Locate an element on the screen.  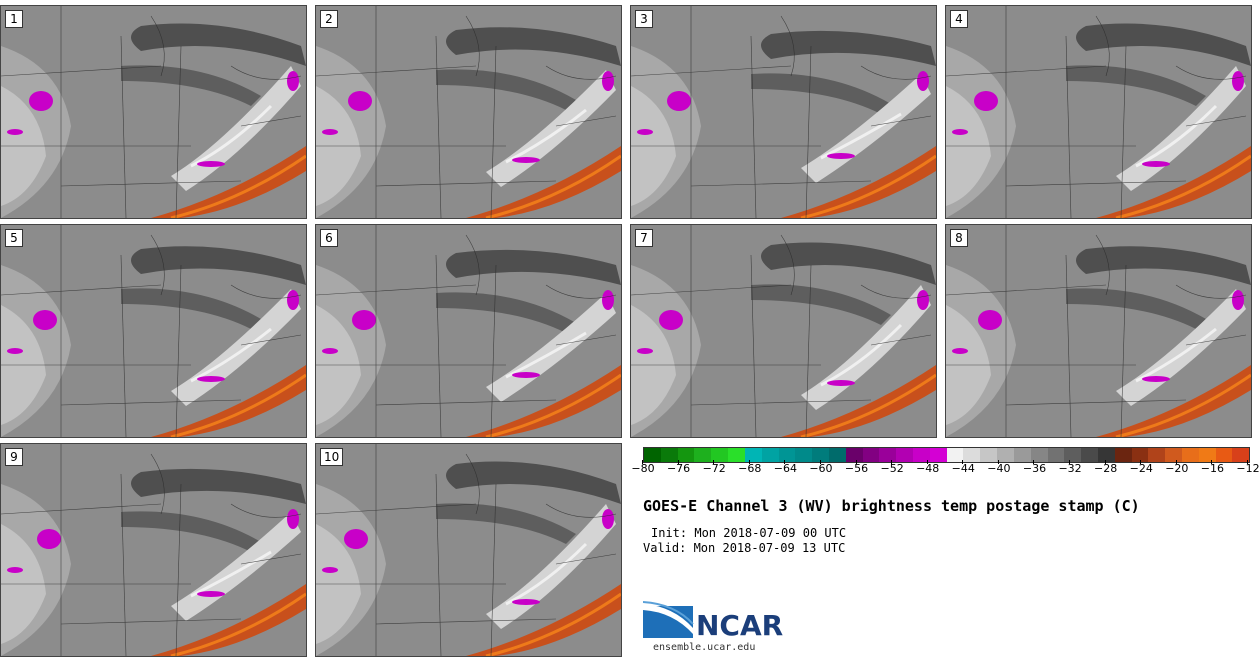
colorbar-tick-label: −32 is located at coordinates (1070, 467).